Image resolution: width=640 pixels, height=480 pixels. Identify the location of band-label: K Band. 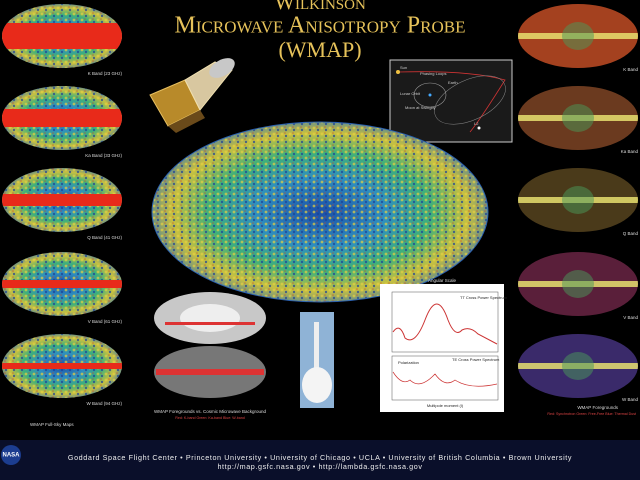
(630, 69).